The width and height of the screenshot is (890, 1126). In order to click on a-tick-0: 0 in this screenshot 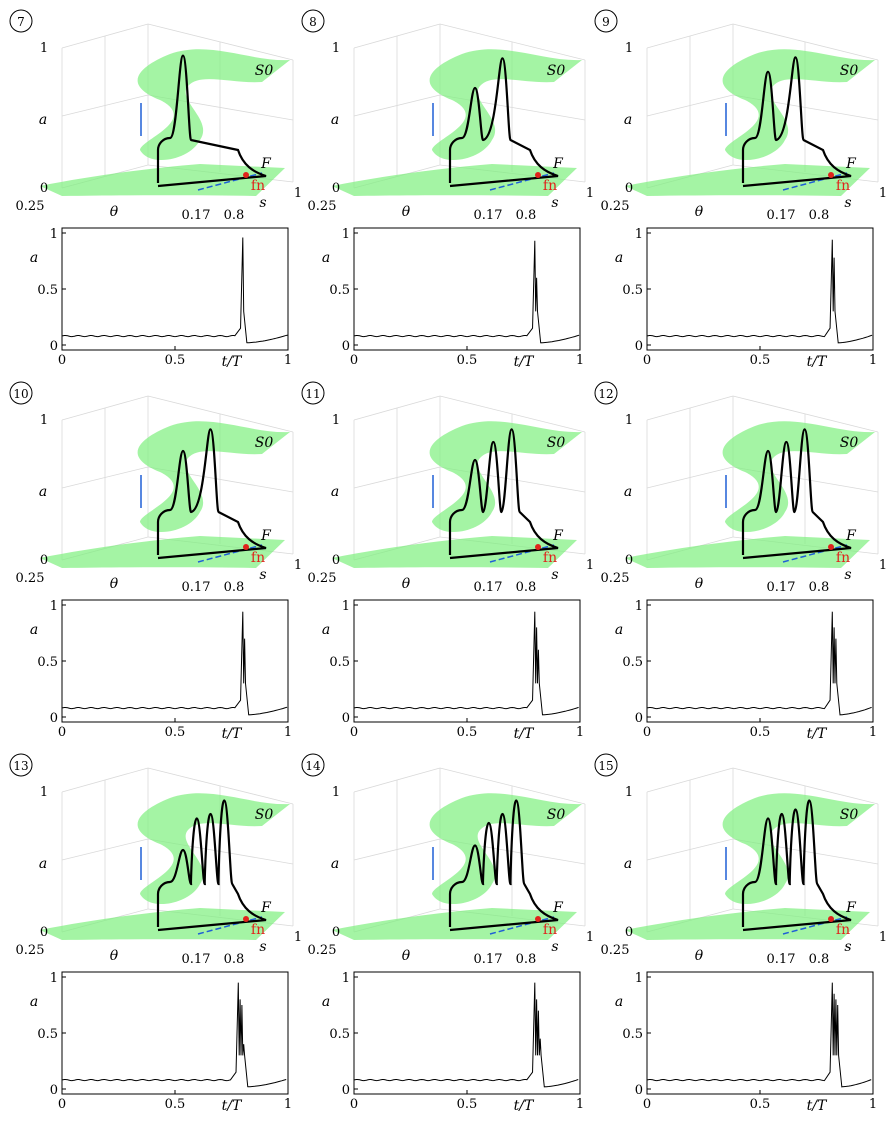, I will do `click(44, 932)`.